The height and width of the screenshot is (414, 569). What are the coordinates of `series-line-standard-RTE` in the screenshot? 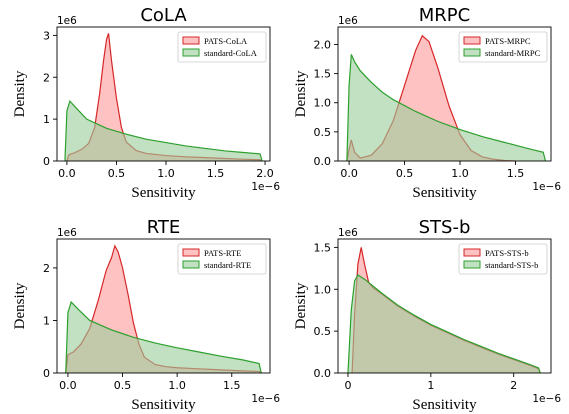 It's located at (163, 336).